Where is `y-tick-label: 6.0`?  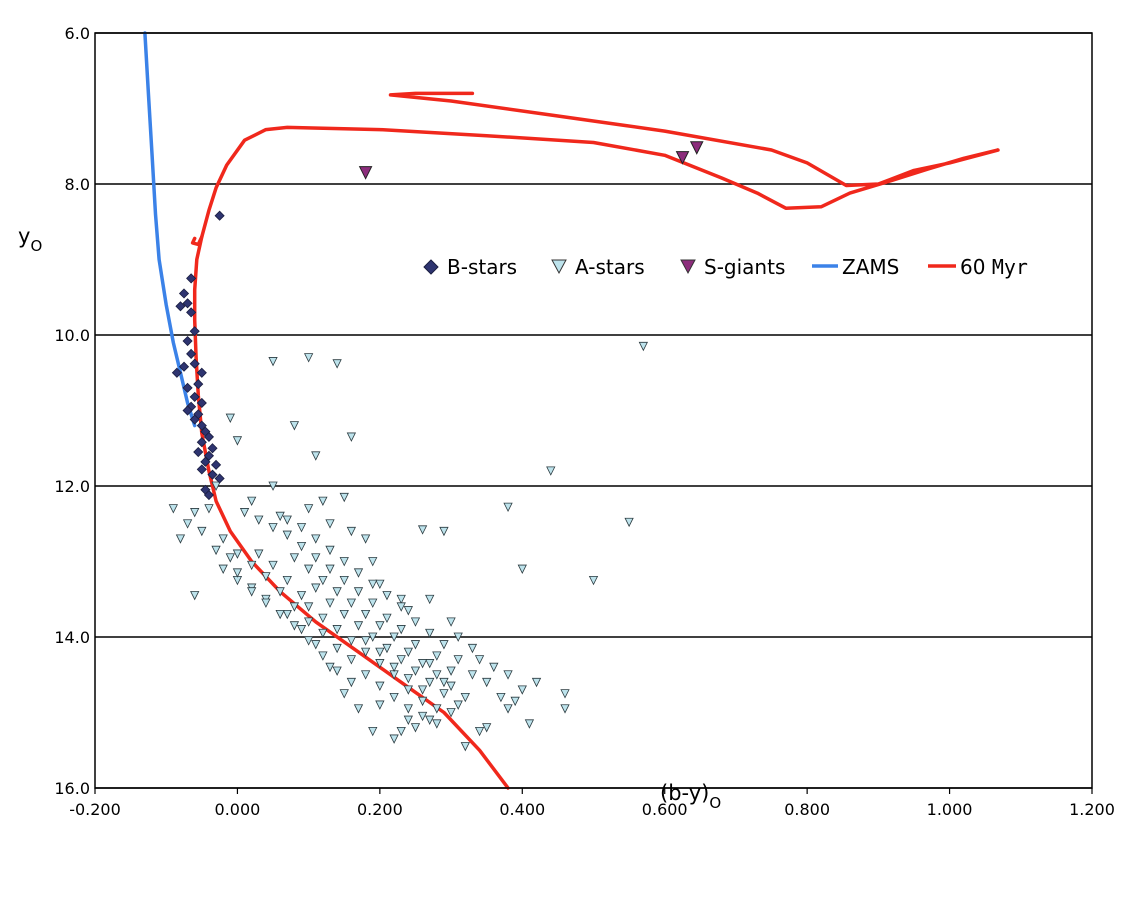 y-tick-label: 6.0 is located at coordinates (77, 33).